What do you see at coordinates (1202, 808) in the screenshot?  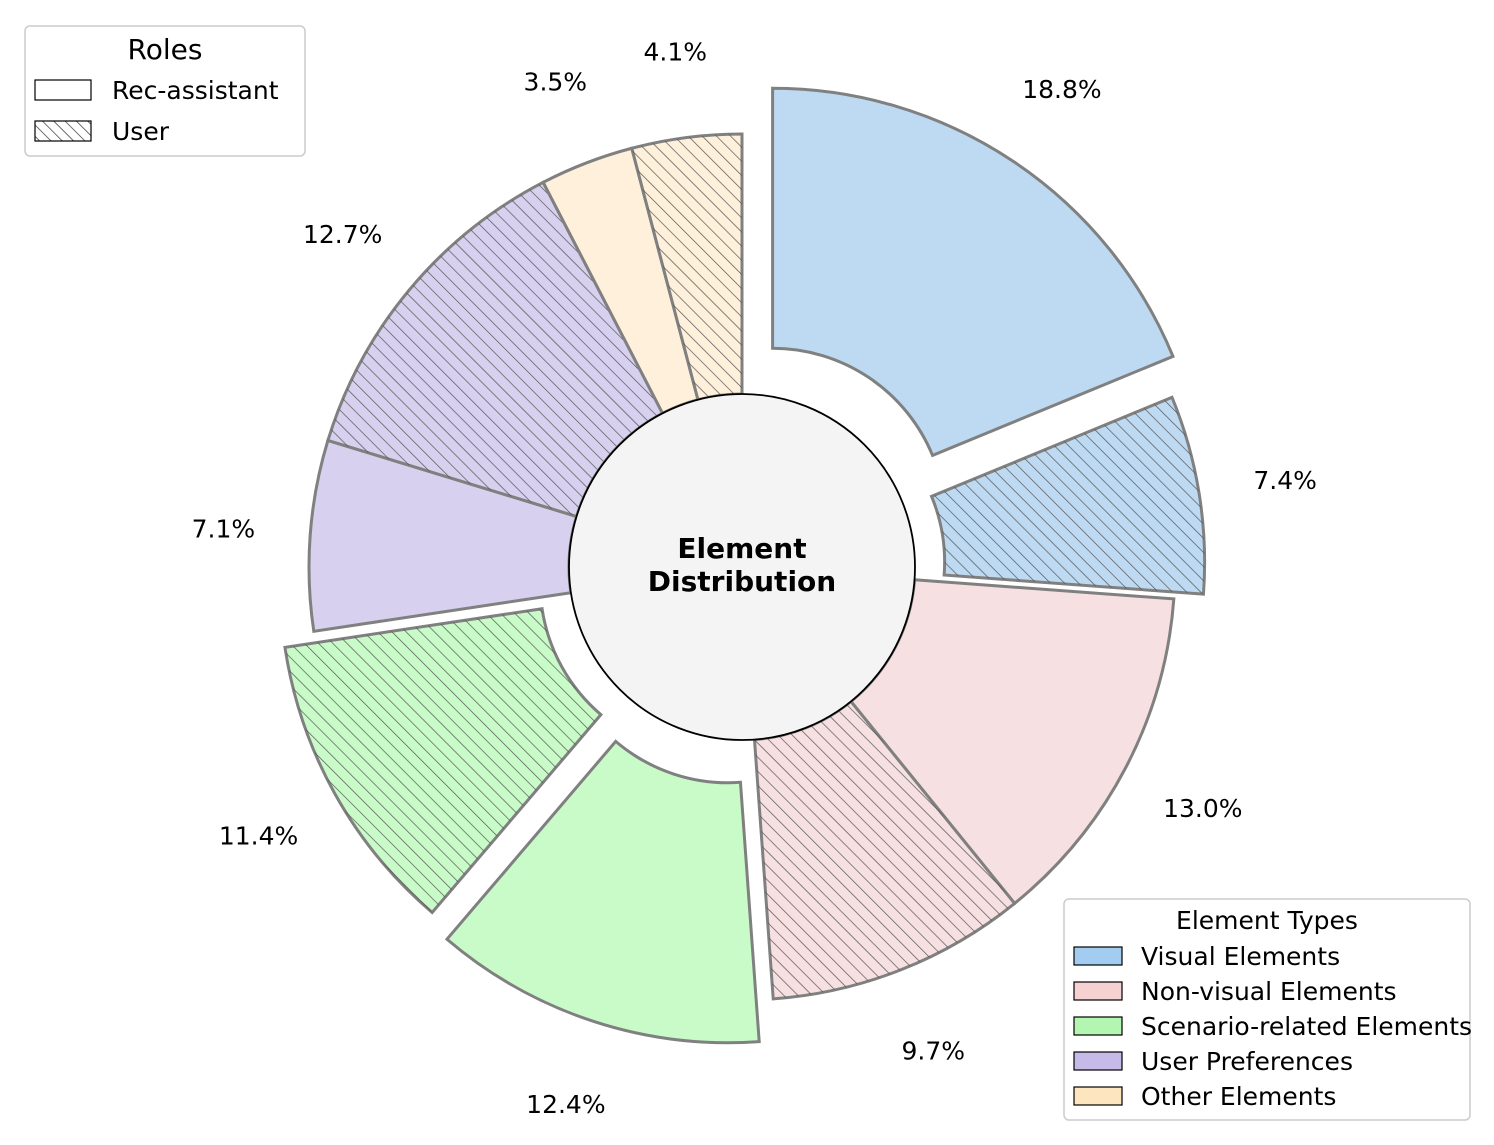 I see `label-non-visual-elements-rec-assistant: 13.0%` at bounding box center [1202, 808].